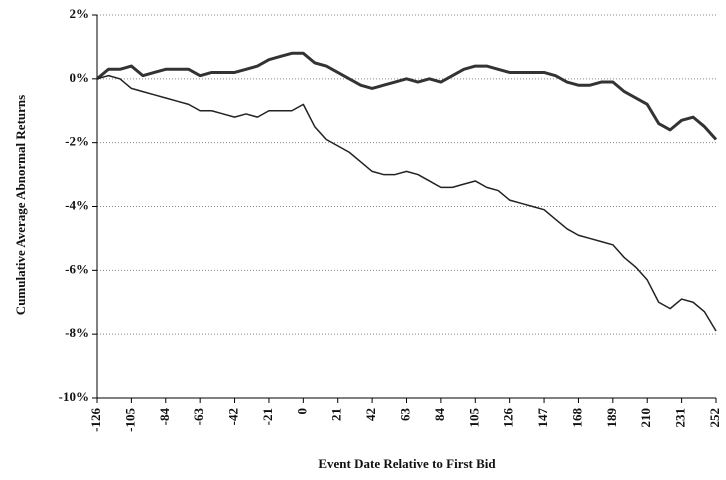 This screenshot has height=480, width=726. What do you see at coordinates (542, 418) in the screenshot?
I see `x-tick-label: 147` at bounding box center [542, 418].